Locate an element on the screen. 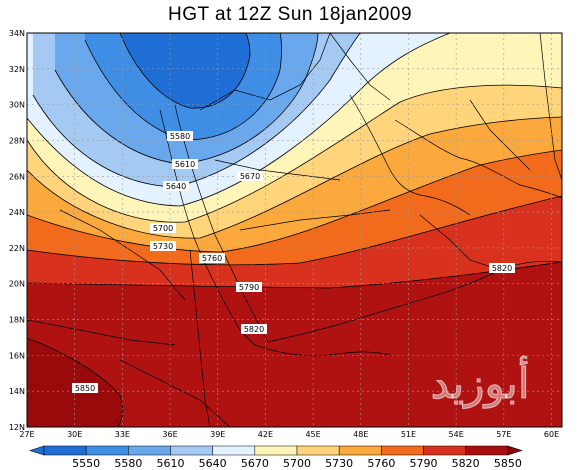 The height and width of the screenshot is (470, 580). legend-label: 5700 is located at coordinates (297, 463).